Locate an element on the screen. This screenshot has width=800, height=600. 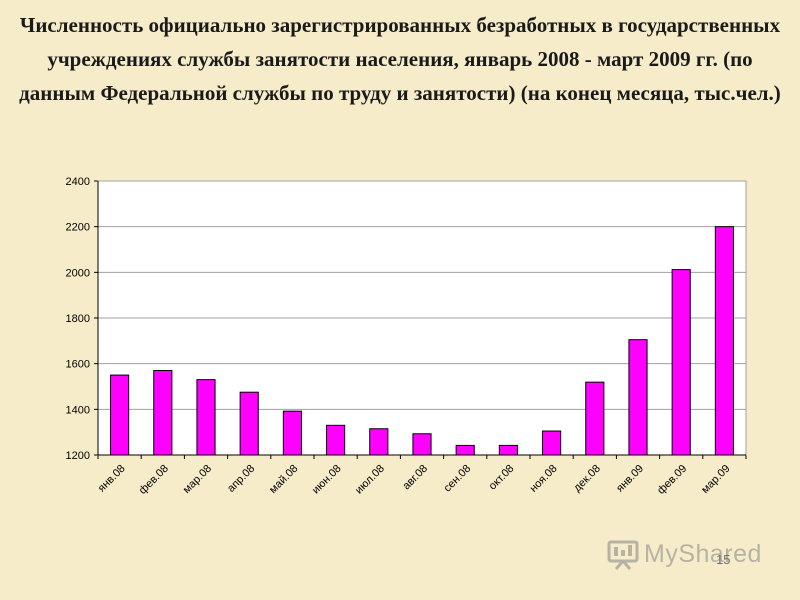
x-tick-label: июл.08 is located at coordinates (370, 480).